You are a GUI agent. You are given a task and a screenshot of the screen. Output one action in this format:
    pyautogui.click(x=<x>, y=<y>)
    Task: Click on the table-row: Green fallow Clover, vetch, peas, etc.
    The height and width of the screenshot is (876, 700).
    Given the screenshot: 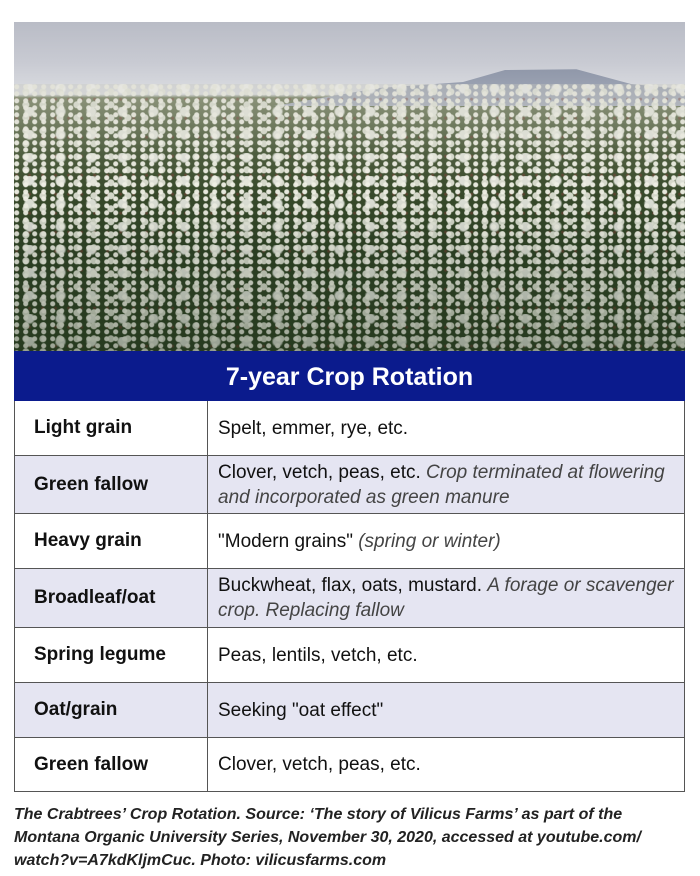 What is the action you would take?
    pyautogui.click(x=349, y=765)
    